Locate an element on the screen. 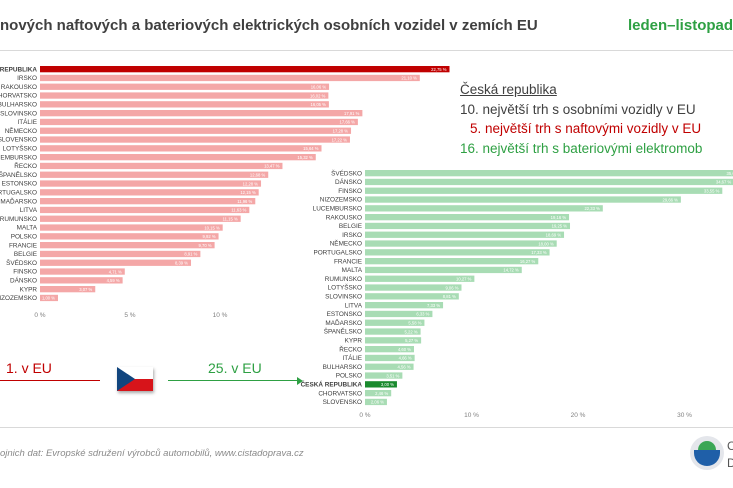 Image resolution: width=733 pixels, height=488 pixels. logo-letter-2: D is located at coordinates (730, 463).